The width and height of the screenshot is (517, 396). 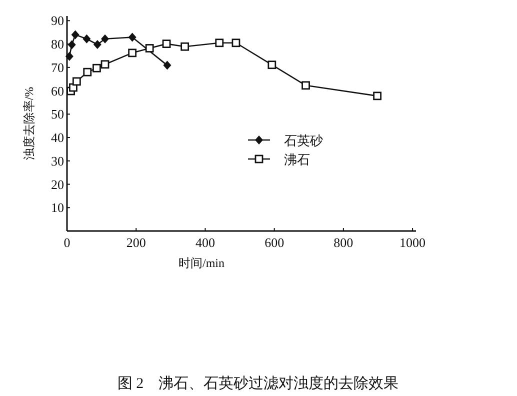 What do you see at coordinates (205, 242) in the screenshot?
I see `x-tick-label: 400` at bounding box center [205, 242].